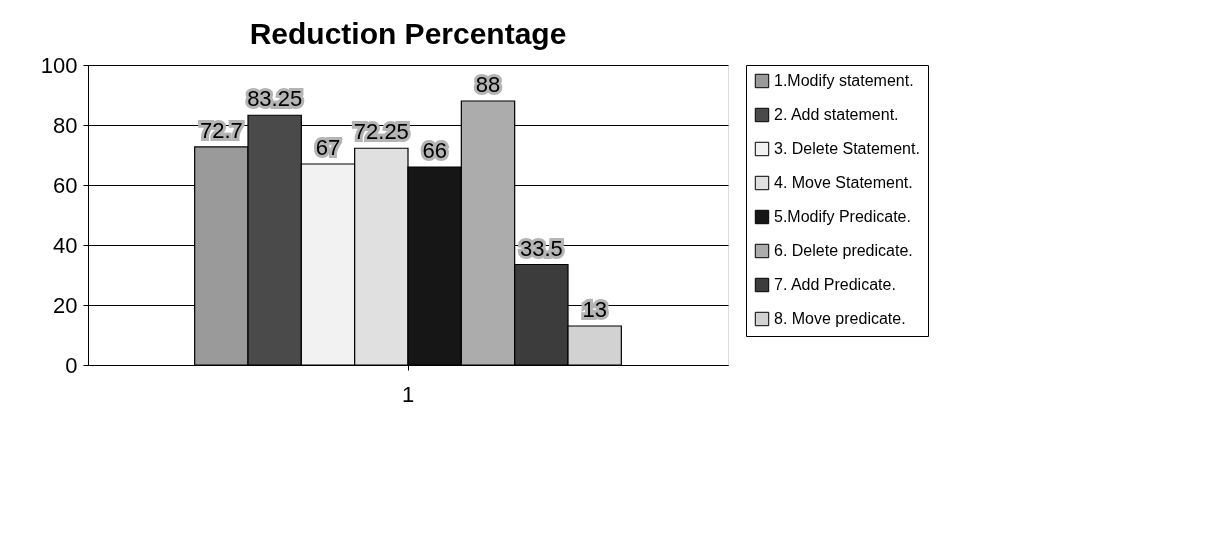  I want to click on y-tick-label: 60, so click(65, 185).